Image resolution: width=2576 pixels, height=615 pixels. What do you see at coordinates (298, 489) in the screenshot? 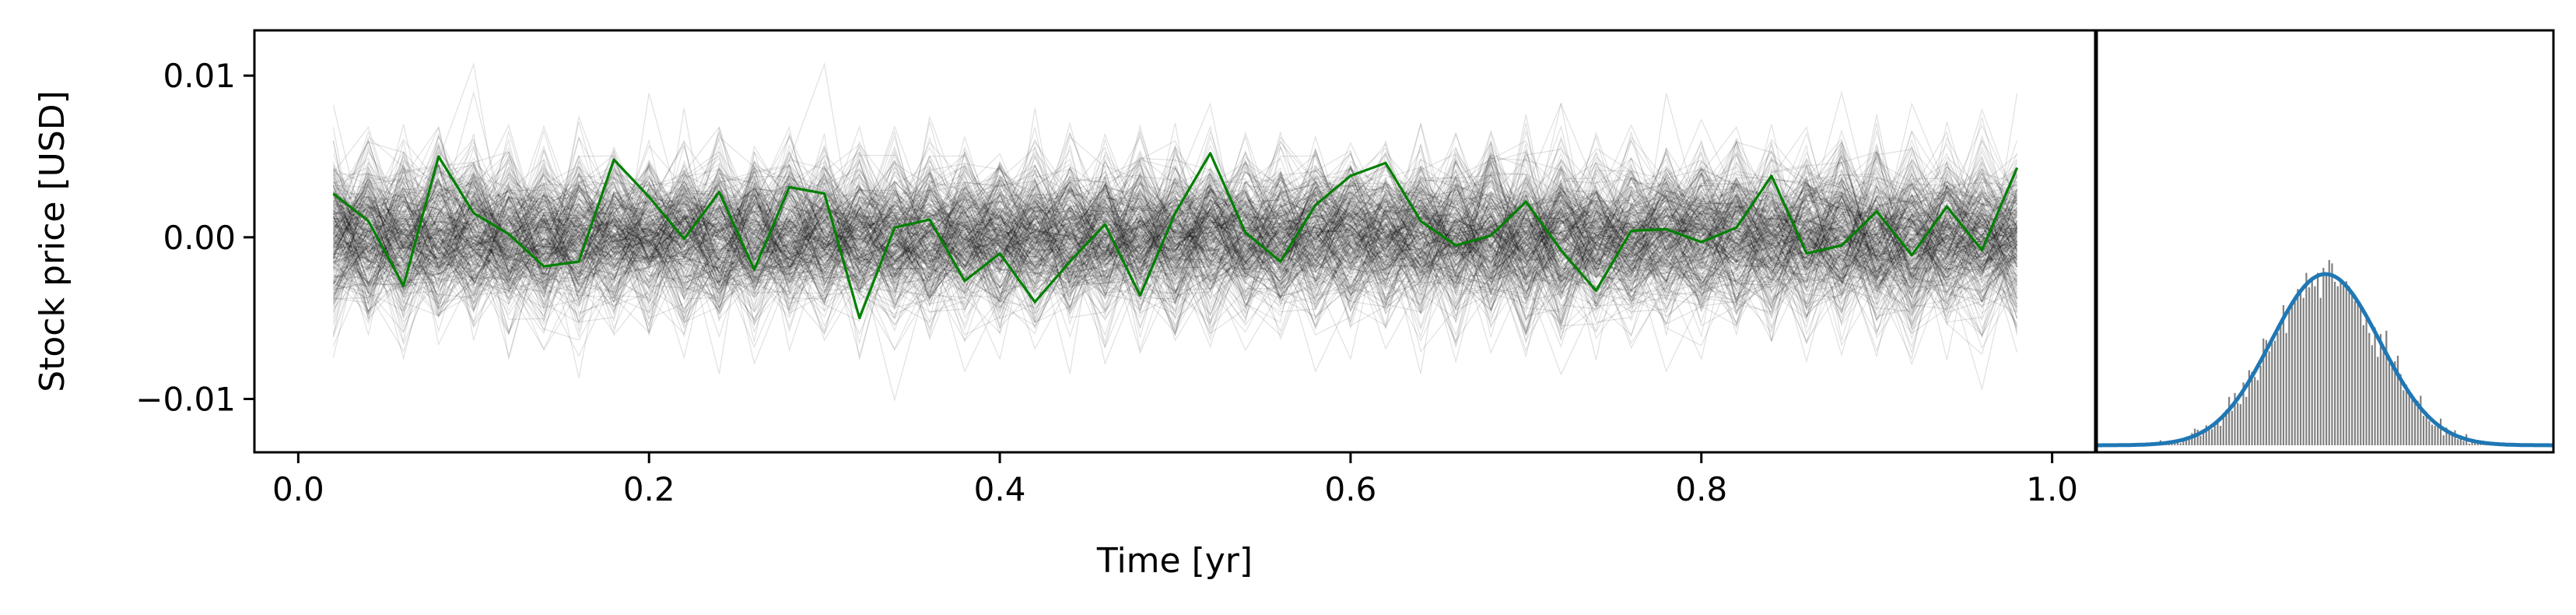
I see `x-tick-label: 0.0` at bounding box center [298, 489].